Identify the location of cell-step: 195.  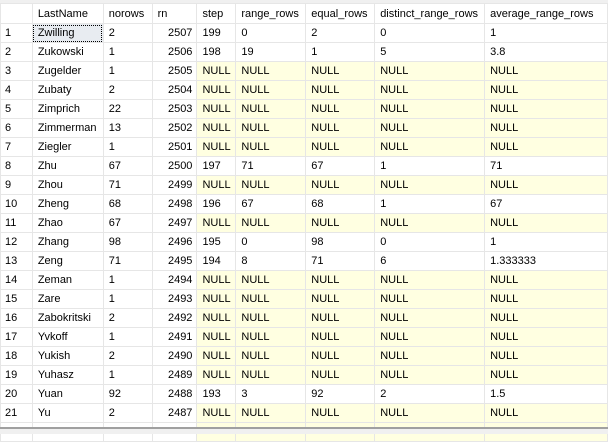
(216, 242).